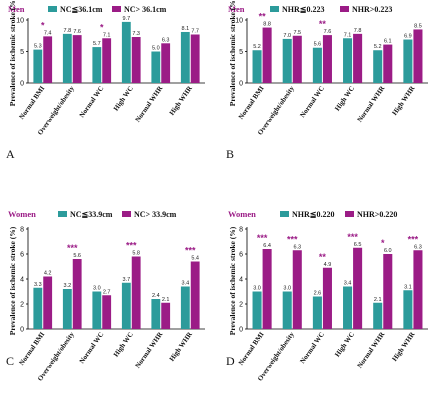  What do you see at coordinates (267, 246) in the screenshot?
I see `bar-value-label: 6.4` at bounding box center [267, 246].